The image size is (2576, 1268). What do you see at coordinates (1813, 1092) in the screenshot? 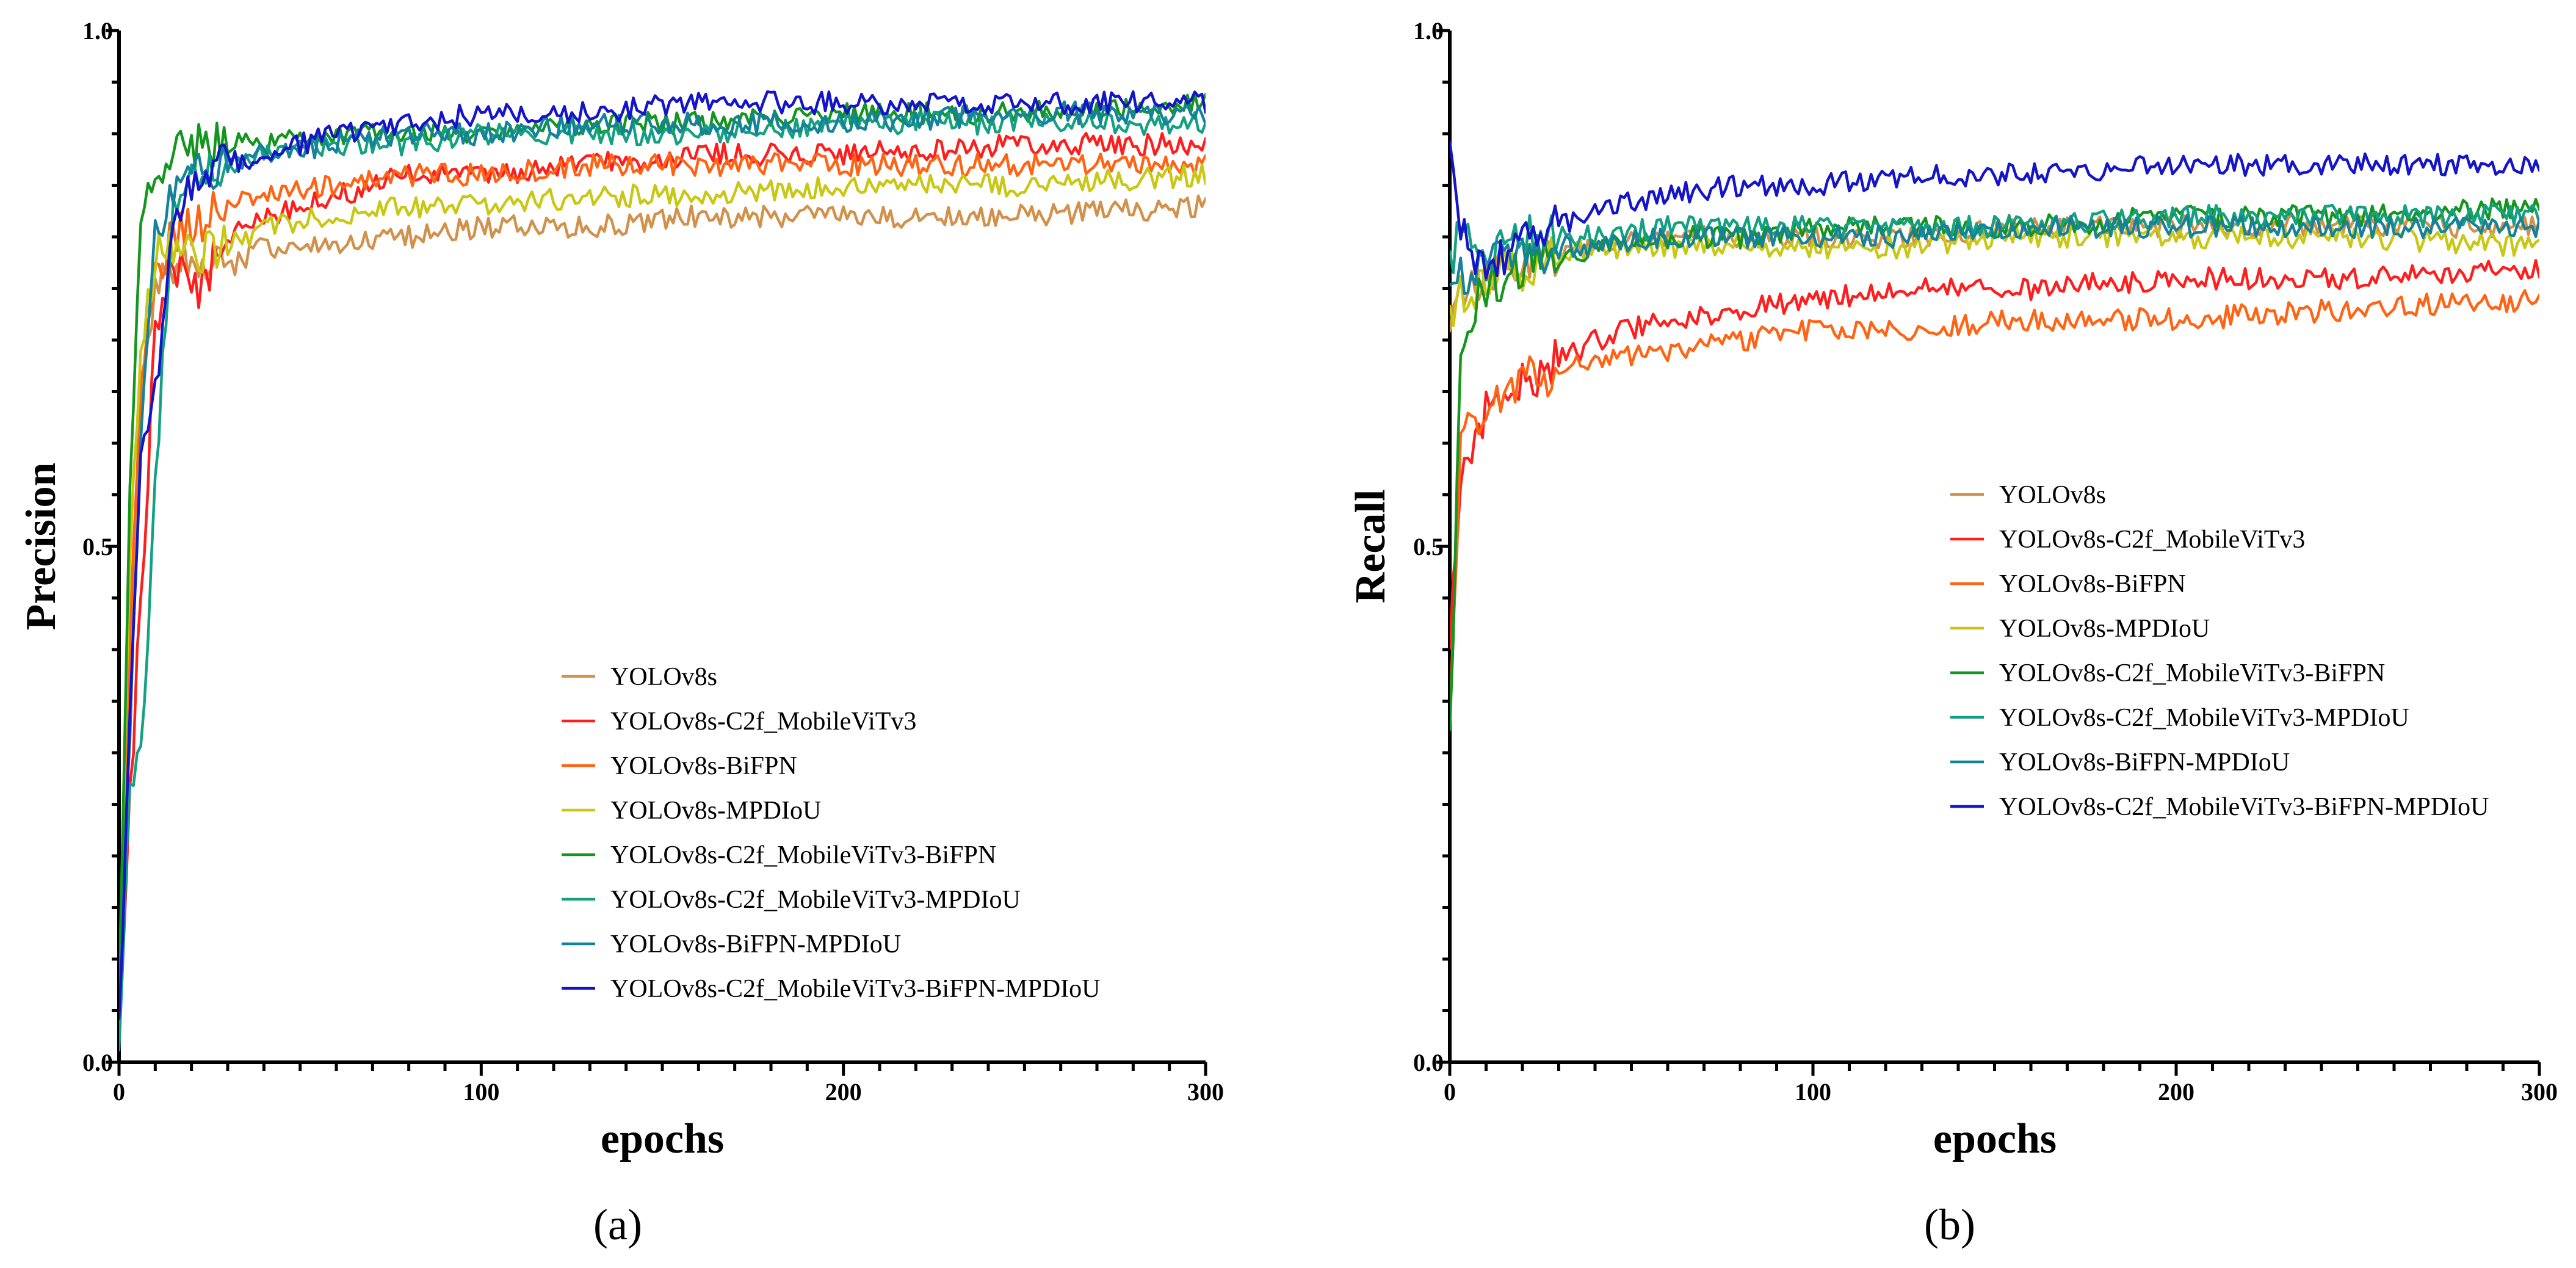
I see `chart-b-x-tick-label: 100` at bounding box center [1813, 1092].